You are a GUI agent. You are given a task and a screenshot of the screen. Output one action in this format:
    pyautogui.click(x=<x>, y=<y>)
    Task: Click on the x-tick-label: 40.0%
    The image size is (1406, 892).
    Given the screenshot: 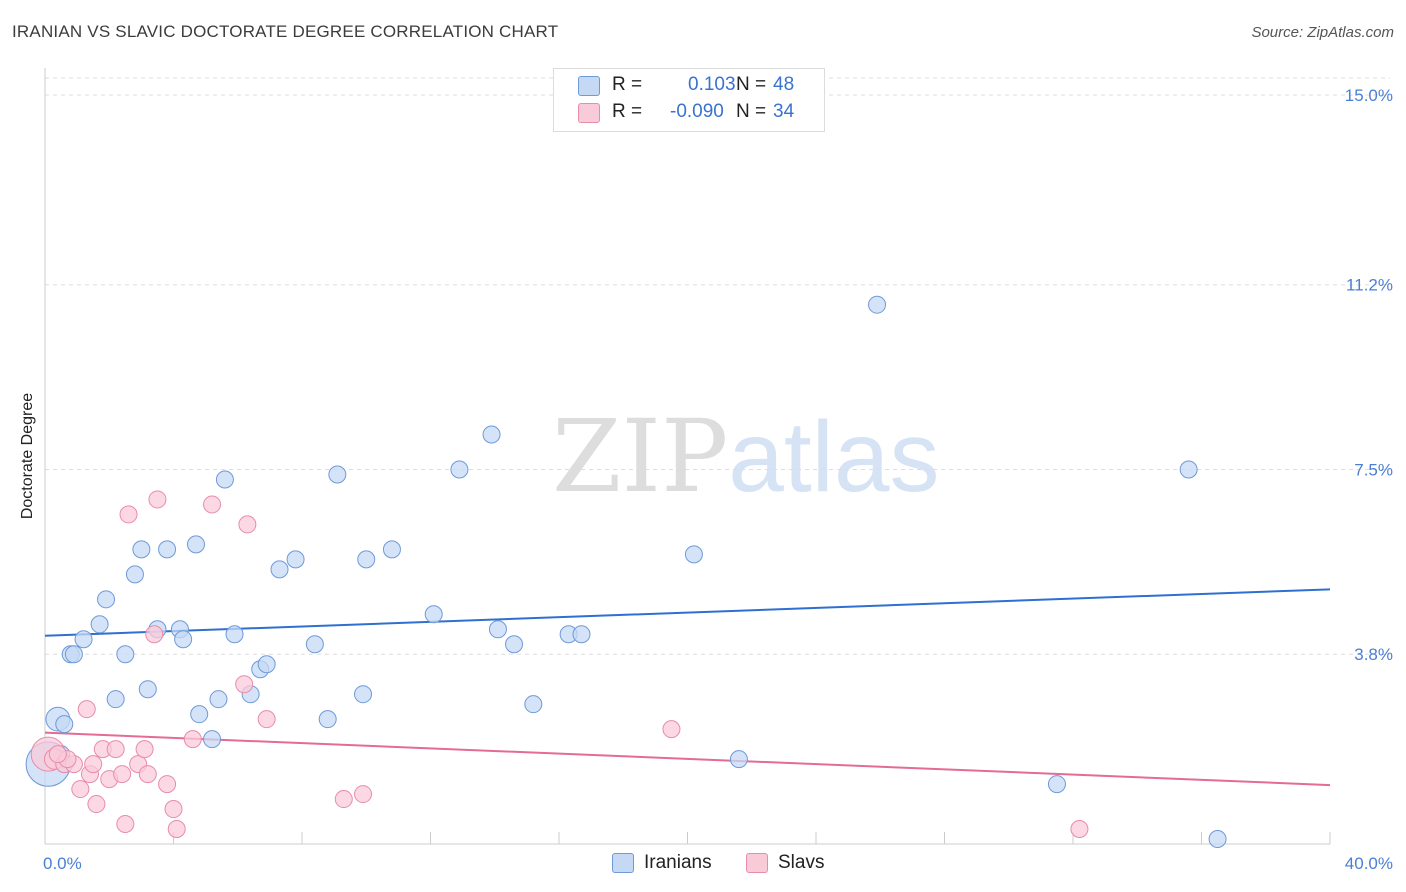 What is the action you would take?
    pyautogui.click(x=1369, y=863)
    